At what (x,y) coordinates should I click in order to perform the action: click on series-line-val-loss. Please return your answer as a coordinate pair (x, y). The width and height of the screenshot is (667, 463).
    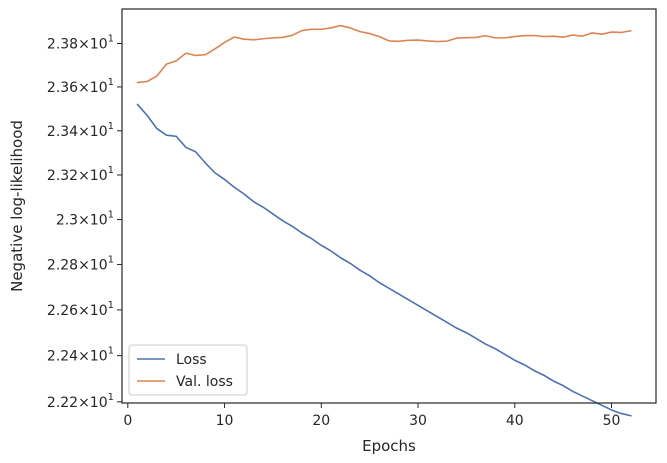
    Looking at the image, I should click on (384, 54).